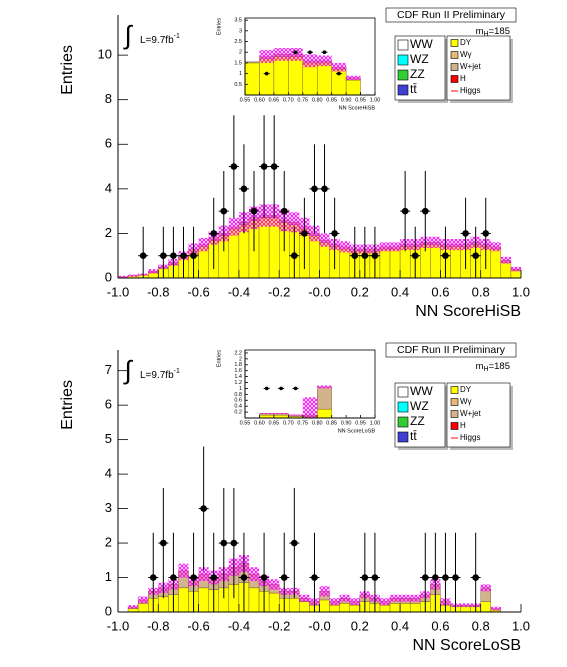  I want to click on y-tick-label: 3.5, so click(238, 21).